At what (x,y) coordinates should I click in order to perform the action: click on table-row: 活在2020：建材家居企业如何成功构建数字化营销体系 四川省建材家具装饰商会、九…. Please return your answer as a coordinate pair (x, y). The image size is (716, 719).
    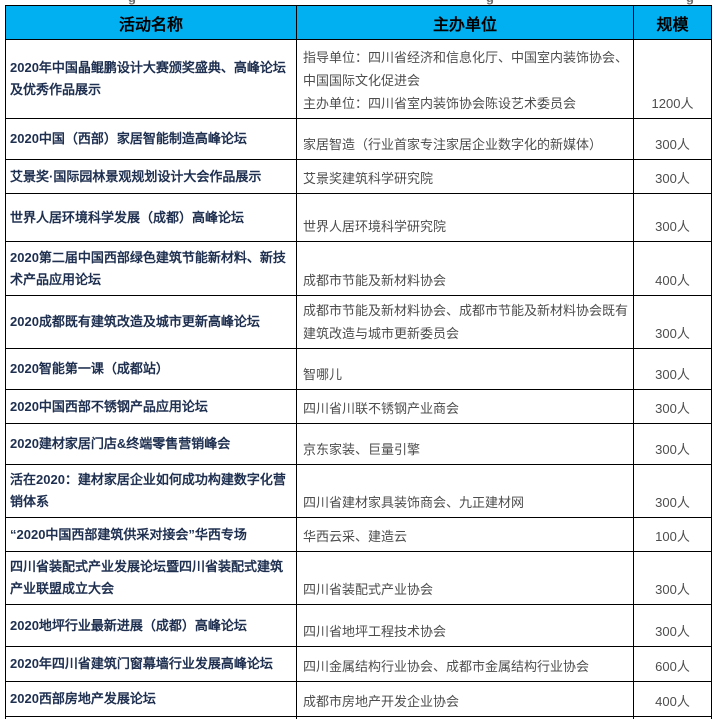
    Looking at the image, I should click on (358, 491).